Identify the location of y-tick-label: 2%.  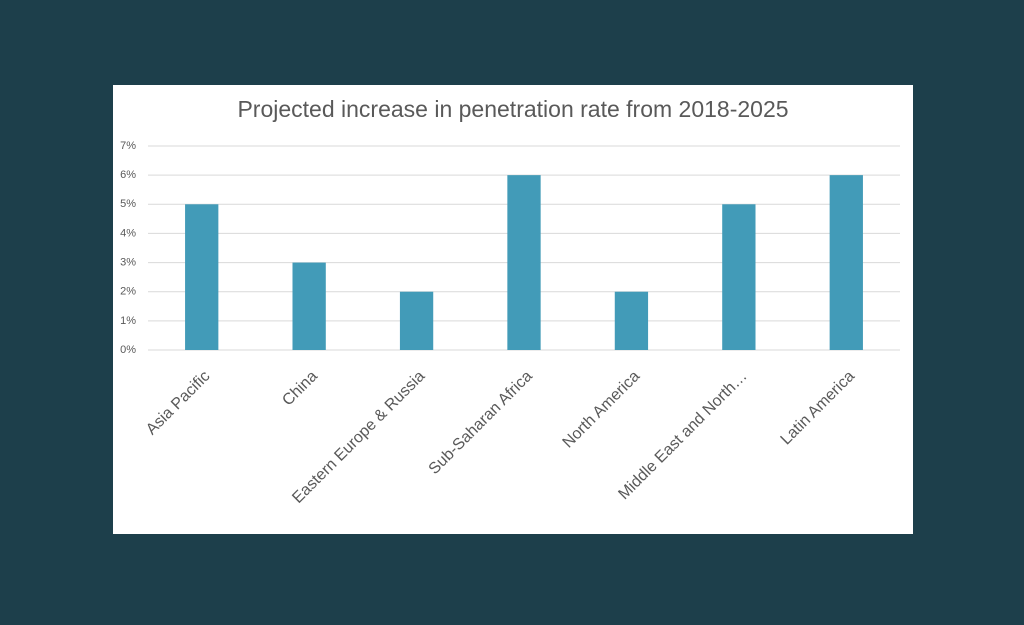
(128, 292).